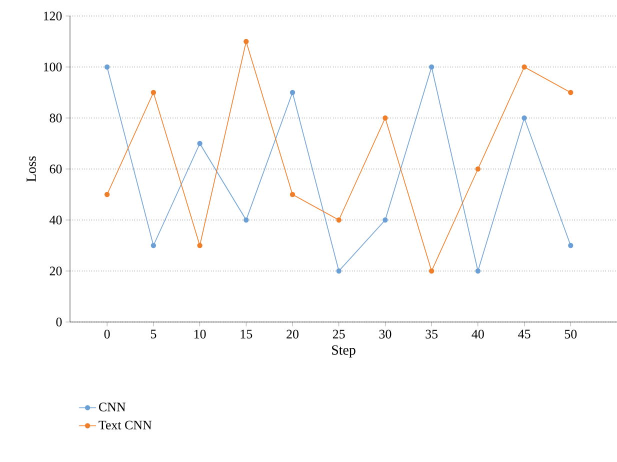 The height and width of the screenshot is (462, 617). Describe the element at coordinates (200, 334) in the screenshot. I see `x-tick-label: 10` at that location.